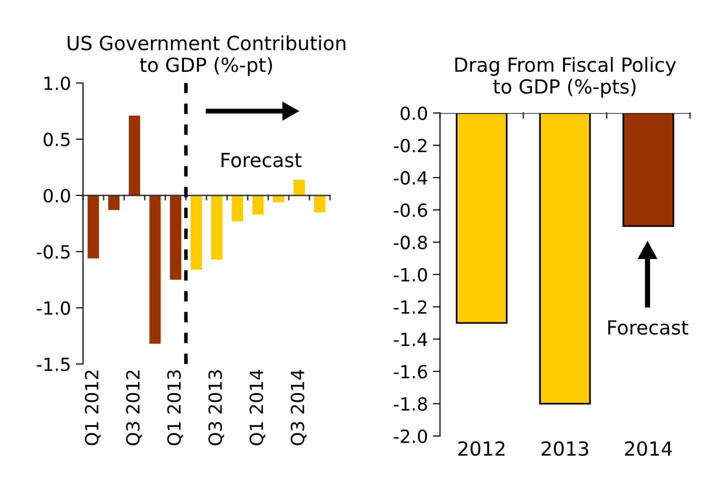 Image resolution: width=718 pixels, height=478 pixels. I want to click on y-tick-label: -1.5, so click(53, 365).